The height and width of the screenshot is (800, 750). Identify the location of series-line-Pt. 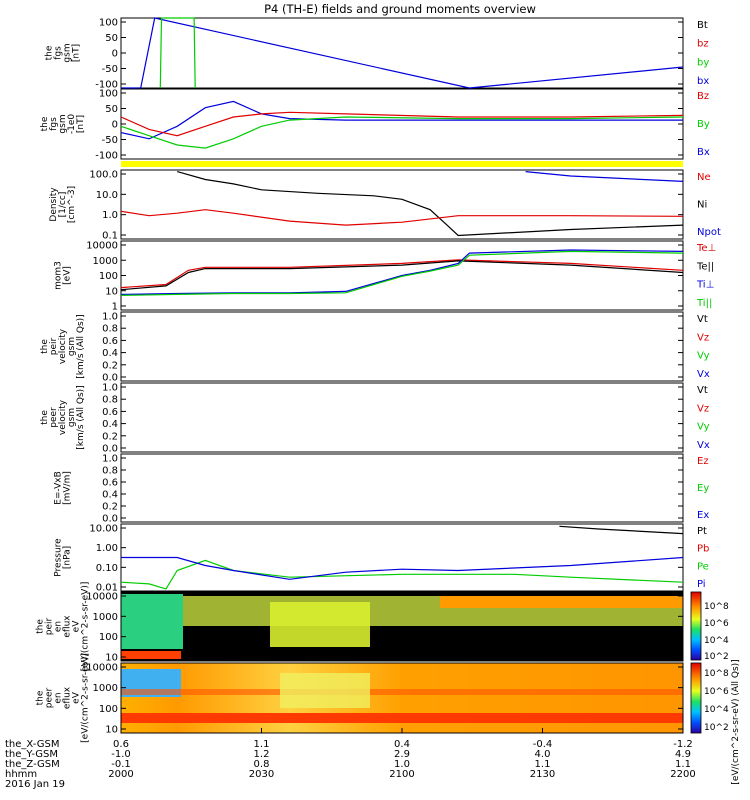
(621, 530).